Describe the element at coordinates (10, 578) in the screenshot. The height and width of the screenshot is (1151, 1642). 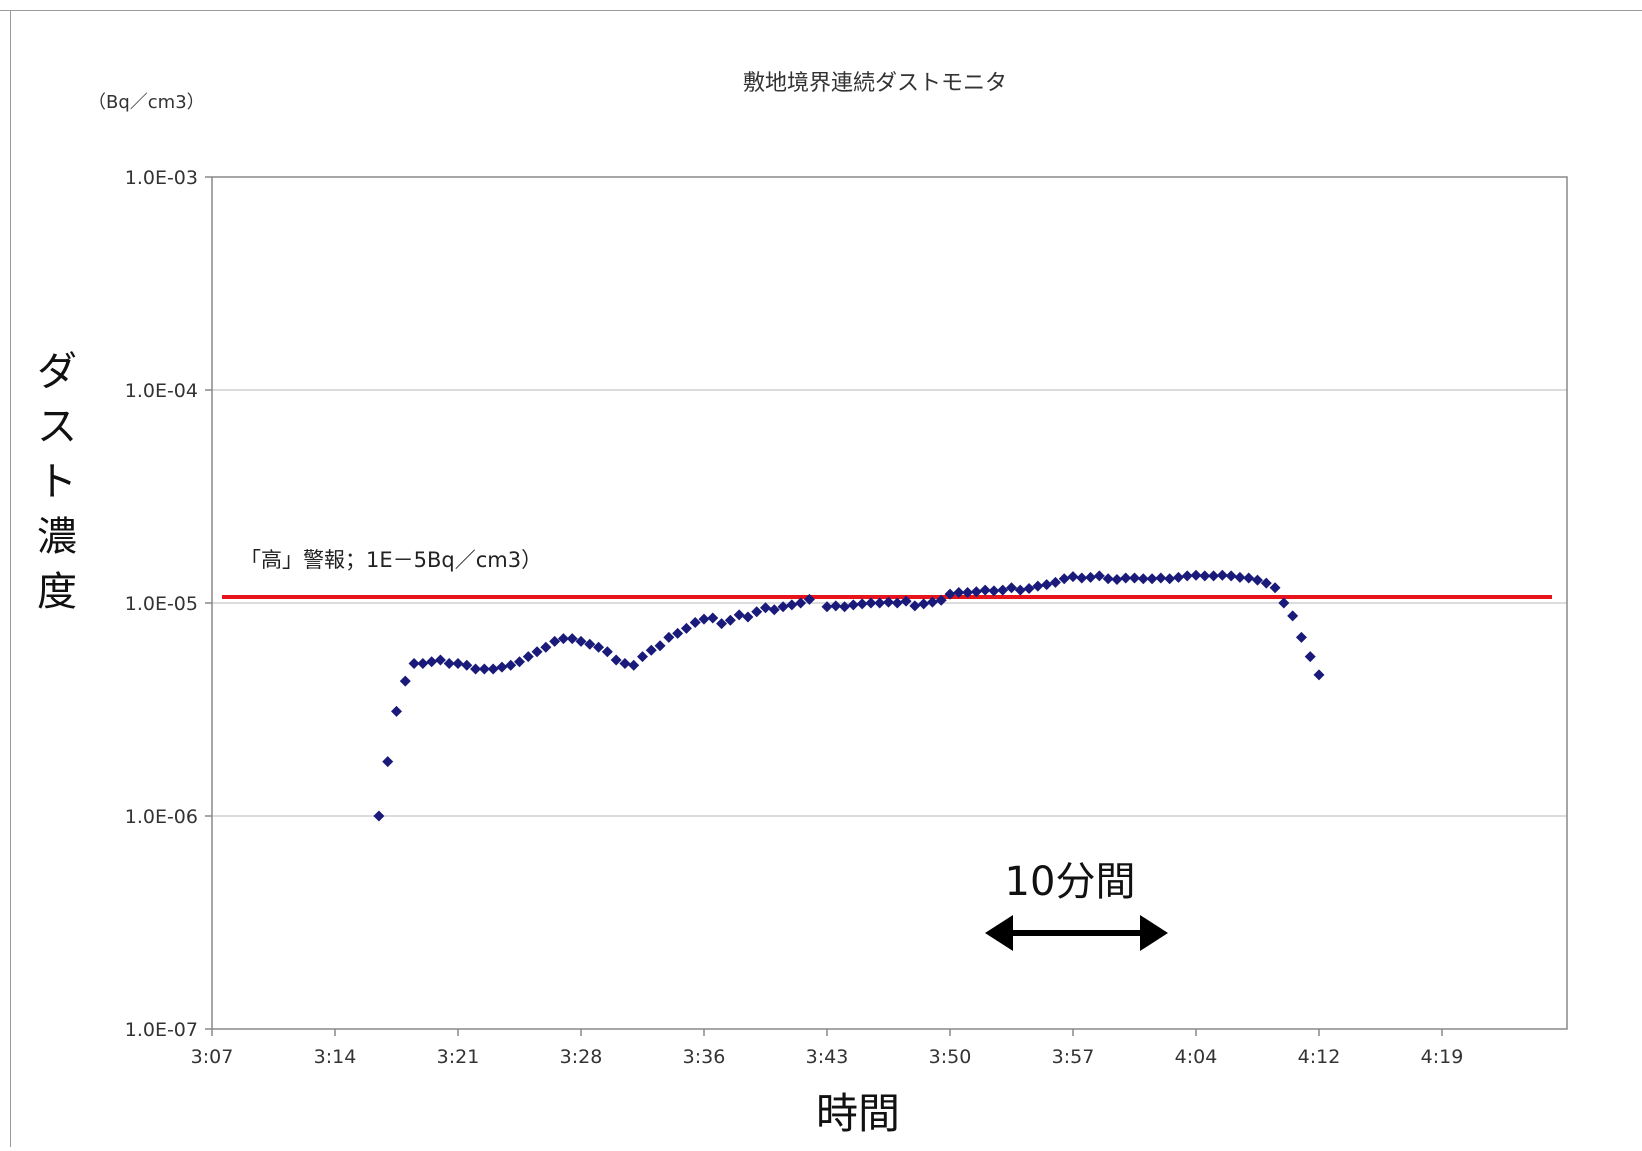
I see `frame-left-border` at that location.